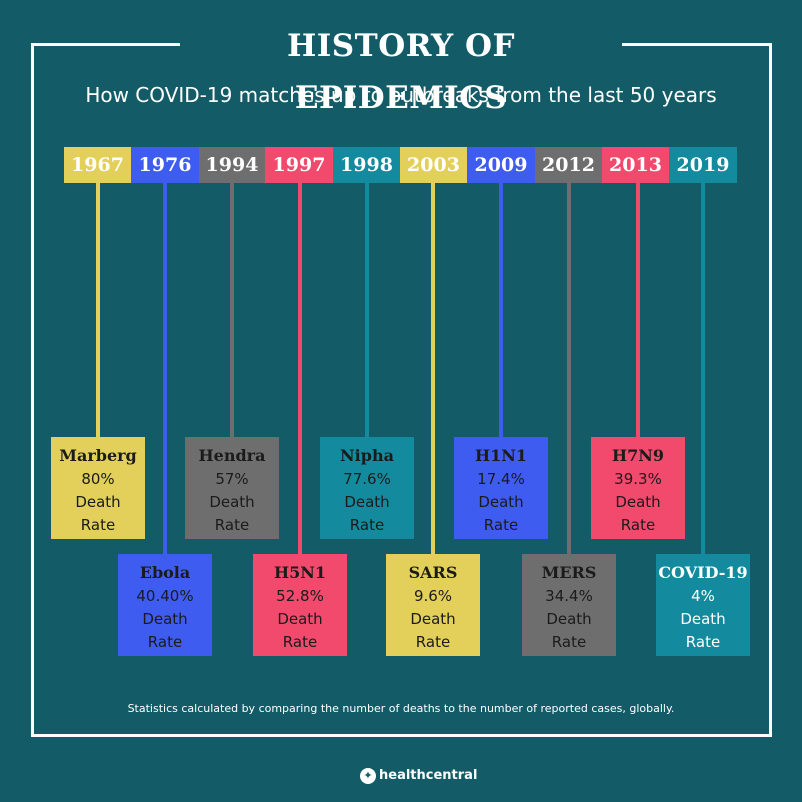  I want to click on epidemic-name: SARS, so click(433, 572).